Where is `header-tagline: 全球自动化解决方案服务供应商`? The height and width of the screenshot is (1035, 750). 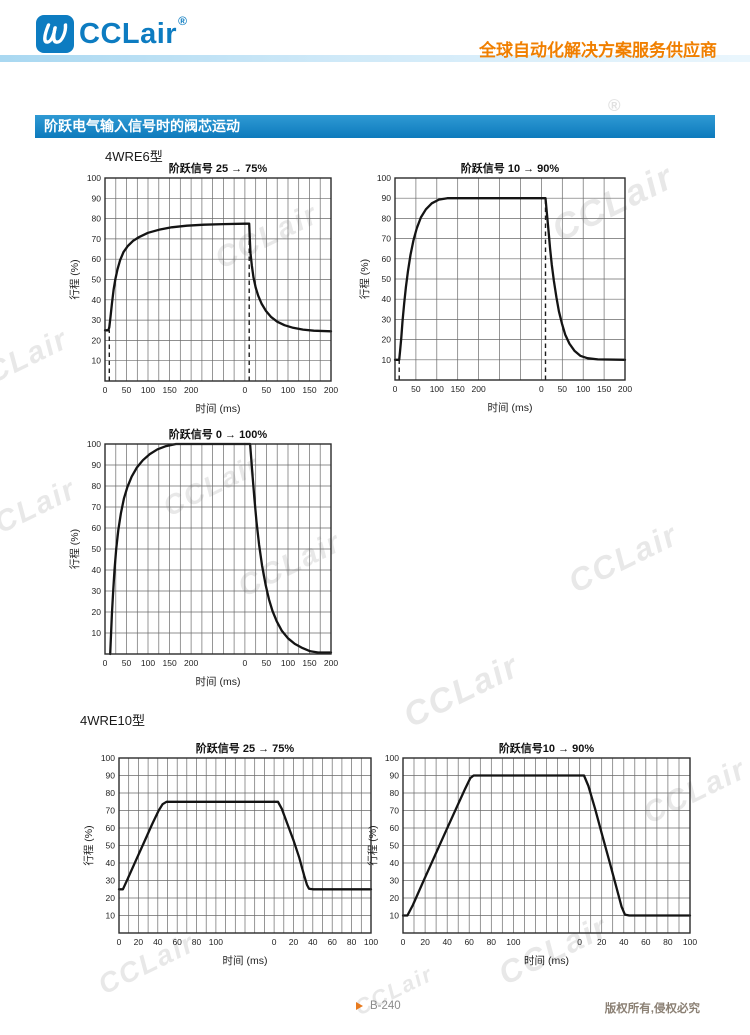 header-tagline: 全球自动化解决方案服务供应商 is located at coordinates (598, 50).